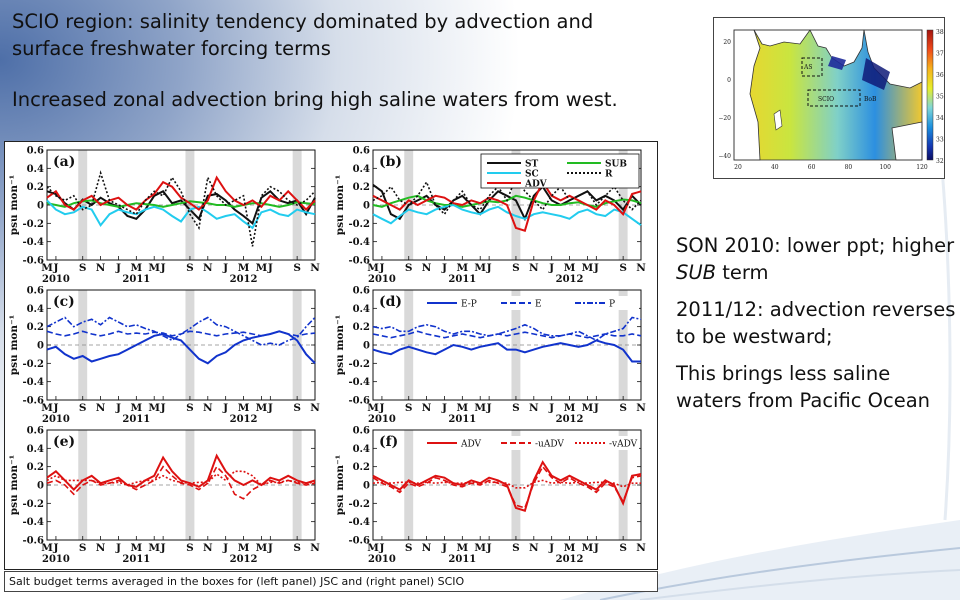 The width and height of the screenshot is (960, 600). What do you see at coordinates (826, 99) in the screenshot?
I see `map-box-label: SCIO` at bounding box center [826, 99].